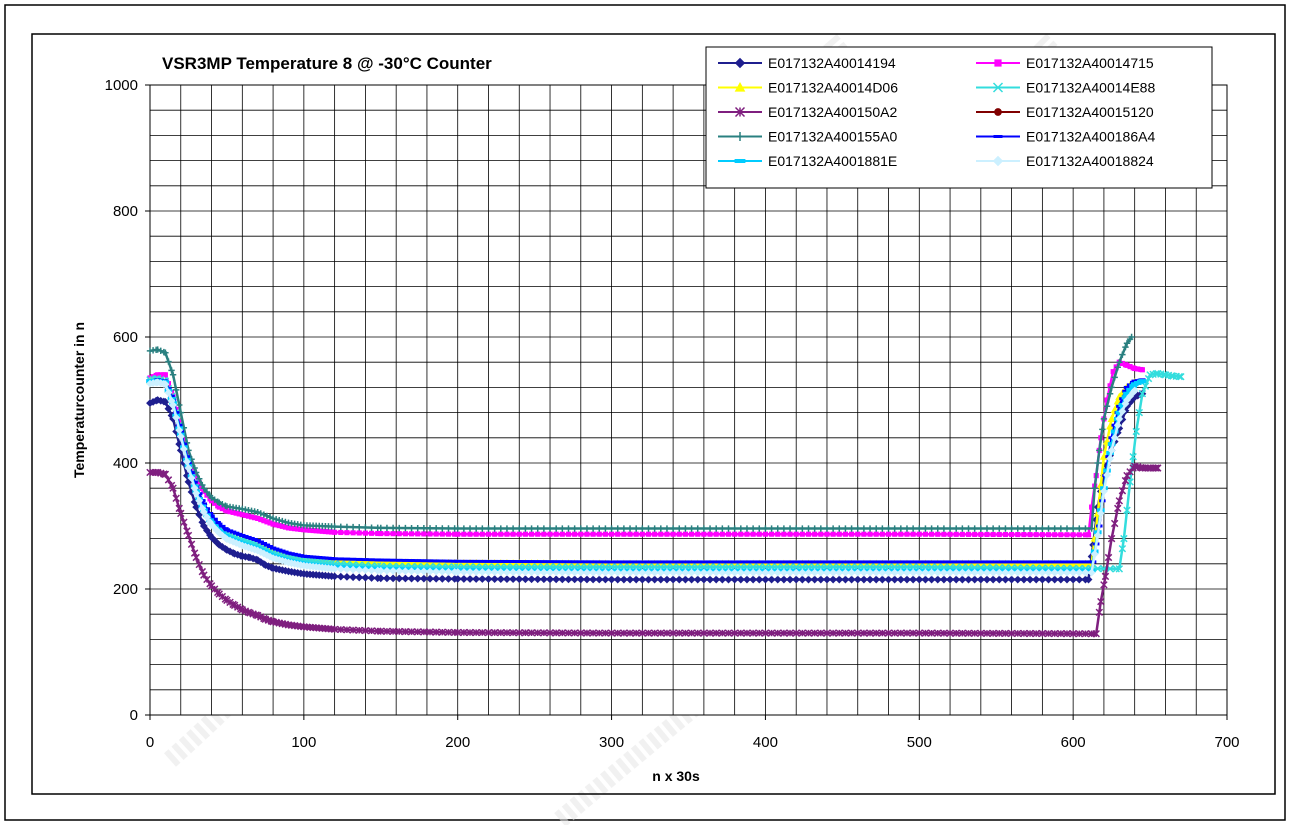 Image resolution: width=1291 pixels, height=825 pixels. What do you see at coordinates (150, 742) in the screenshot?
I see `x-tick-label: 0` at bounding box center [150, 742].